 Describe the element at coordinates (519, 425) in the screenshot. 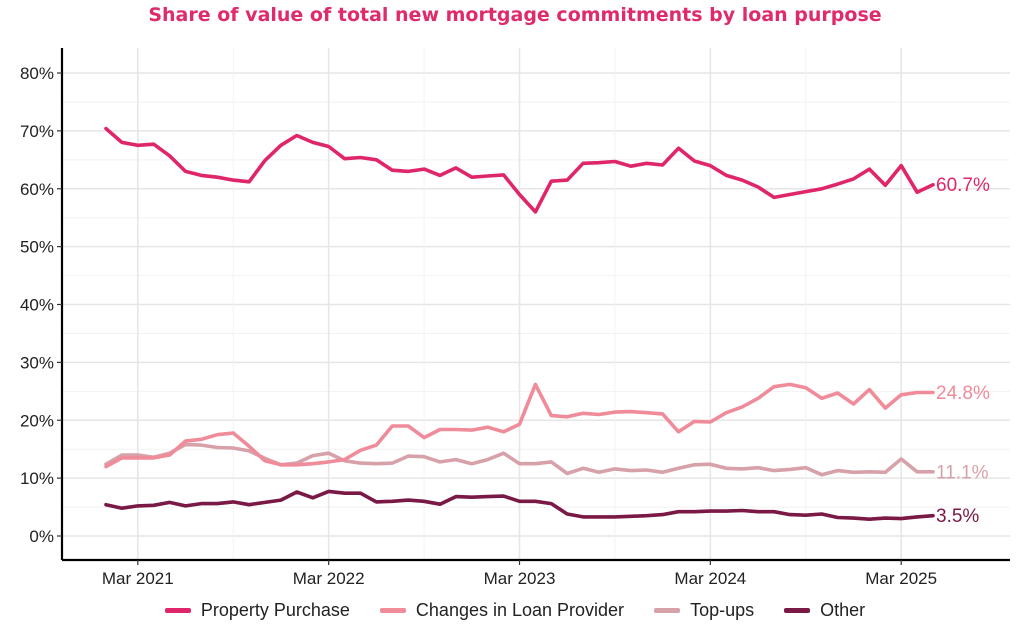

I see `series-line-changes-in-loan-provider` at that location.